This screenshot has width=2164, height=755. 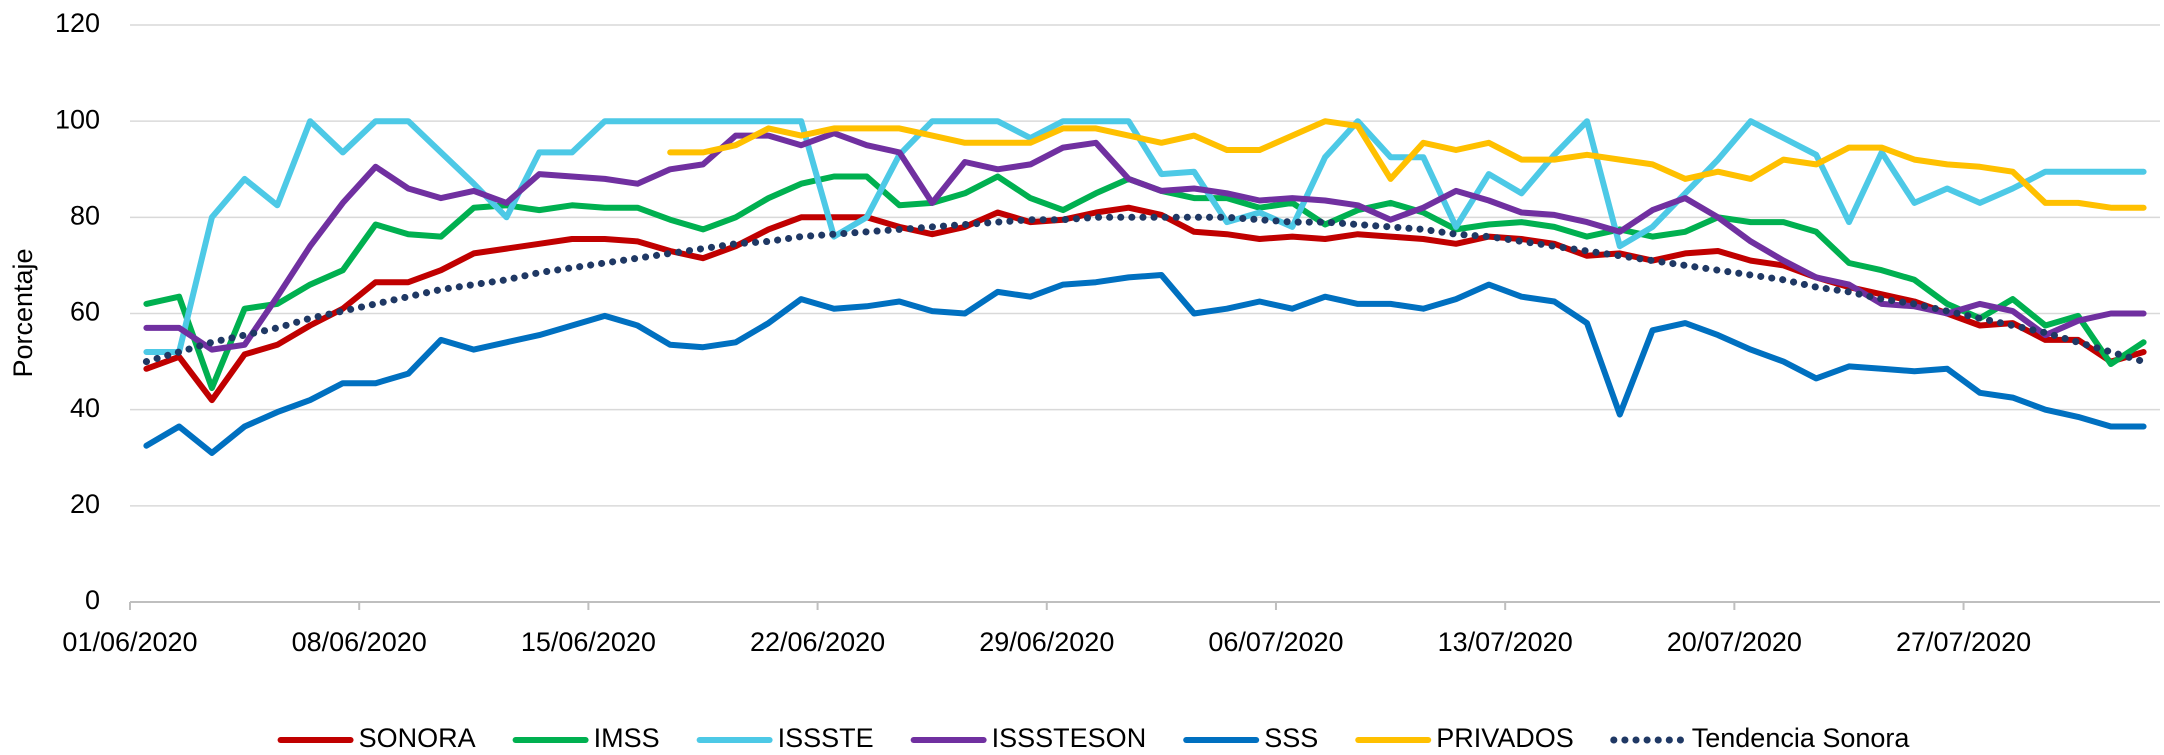 What do you see at coordinates (1046, 642) in the screenshot?
I see `x-tick-label: 29/06/2020` at bounding box center [1046, 642].